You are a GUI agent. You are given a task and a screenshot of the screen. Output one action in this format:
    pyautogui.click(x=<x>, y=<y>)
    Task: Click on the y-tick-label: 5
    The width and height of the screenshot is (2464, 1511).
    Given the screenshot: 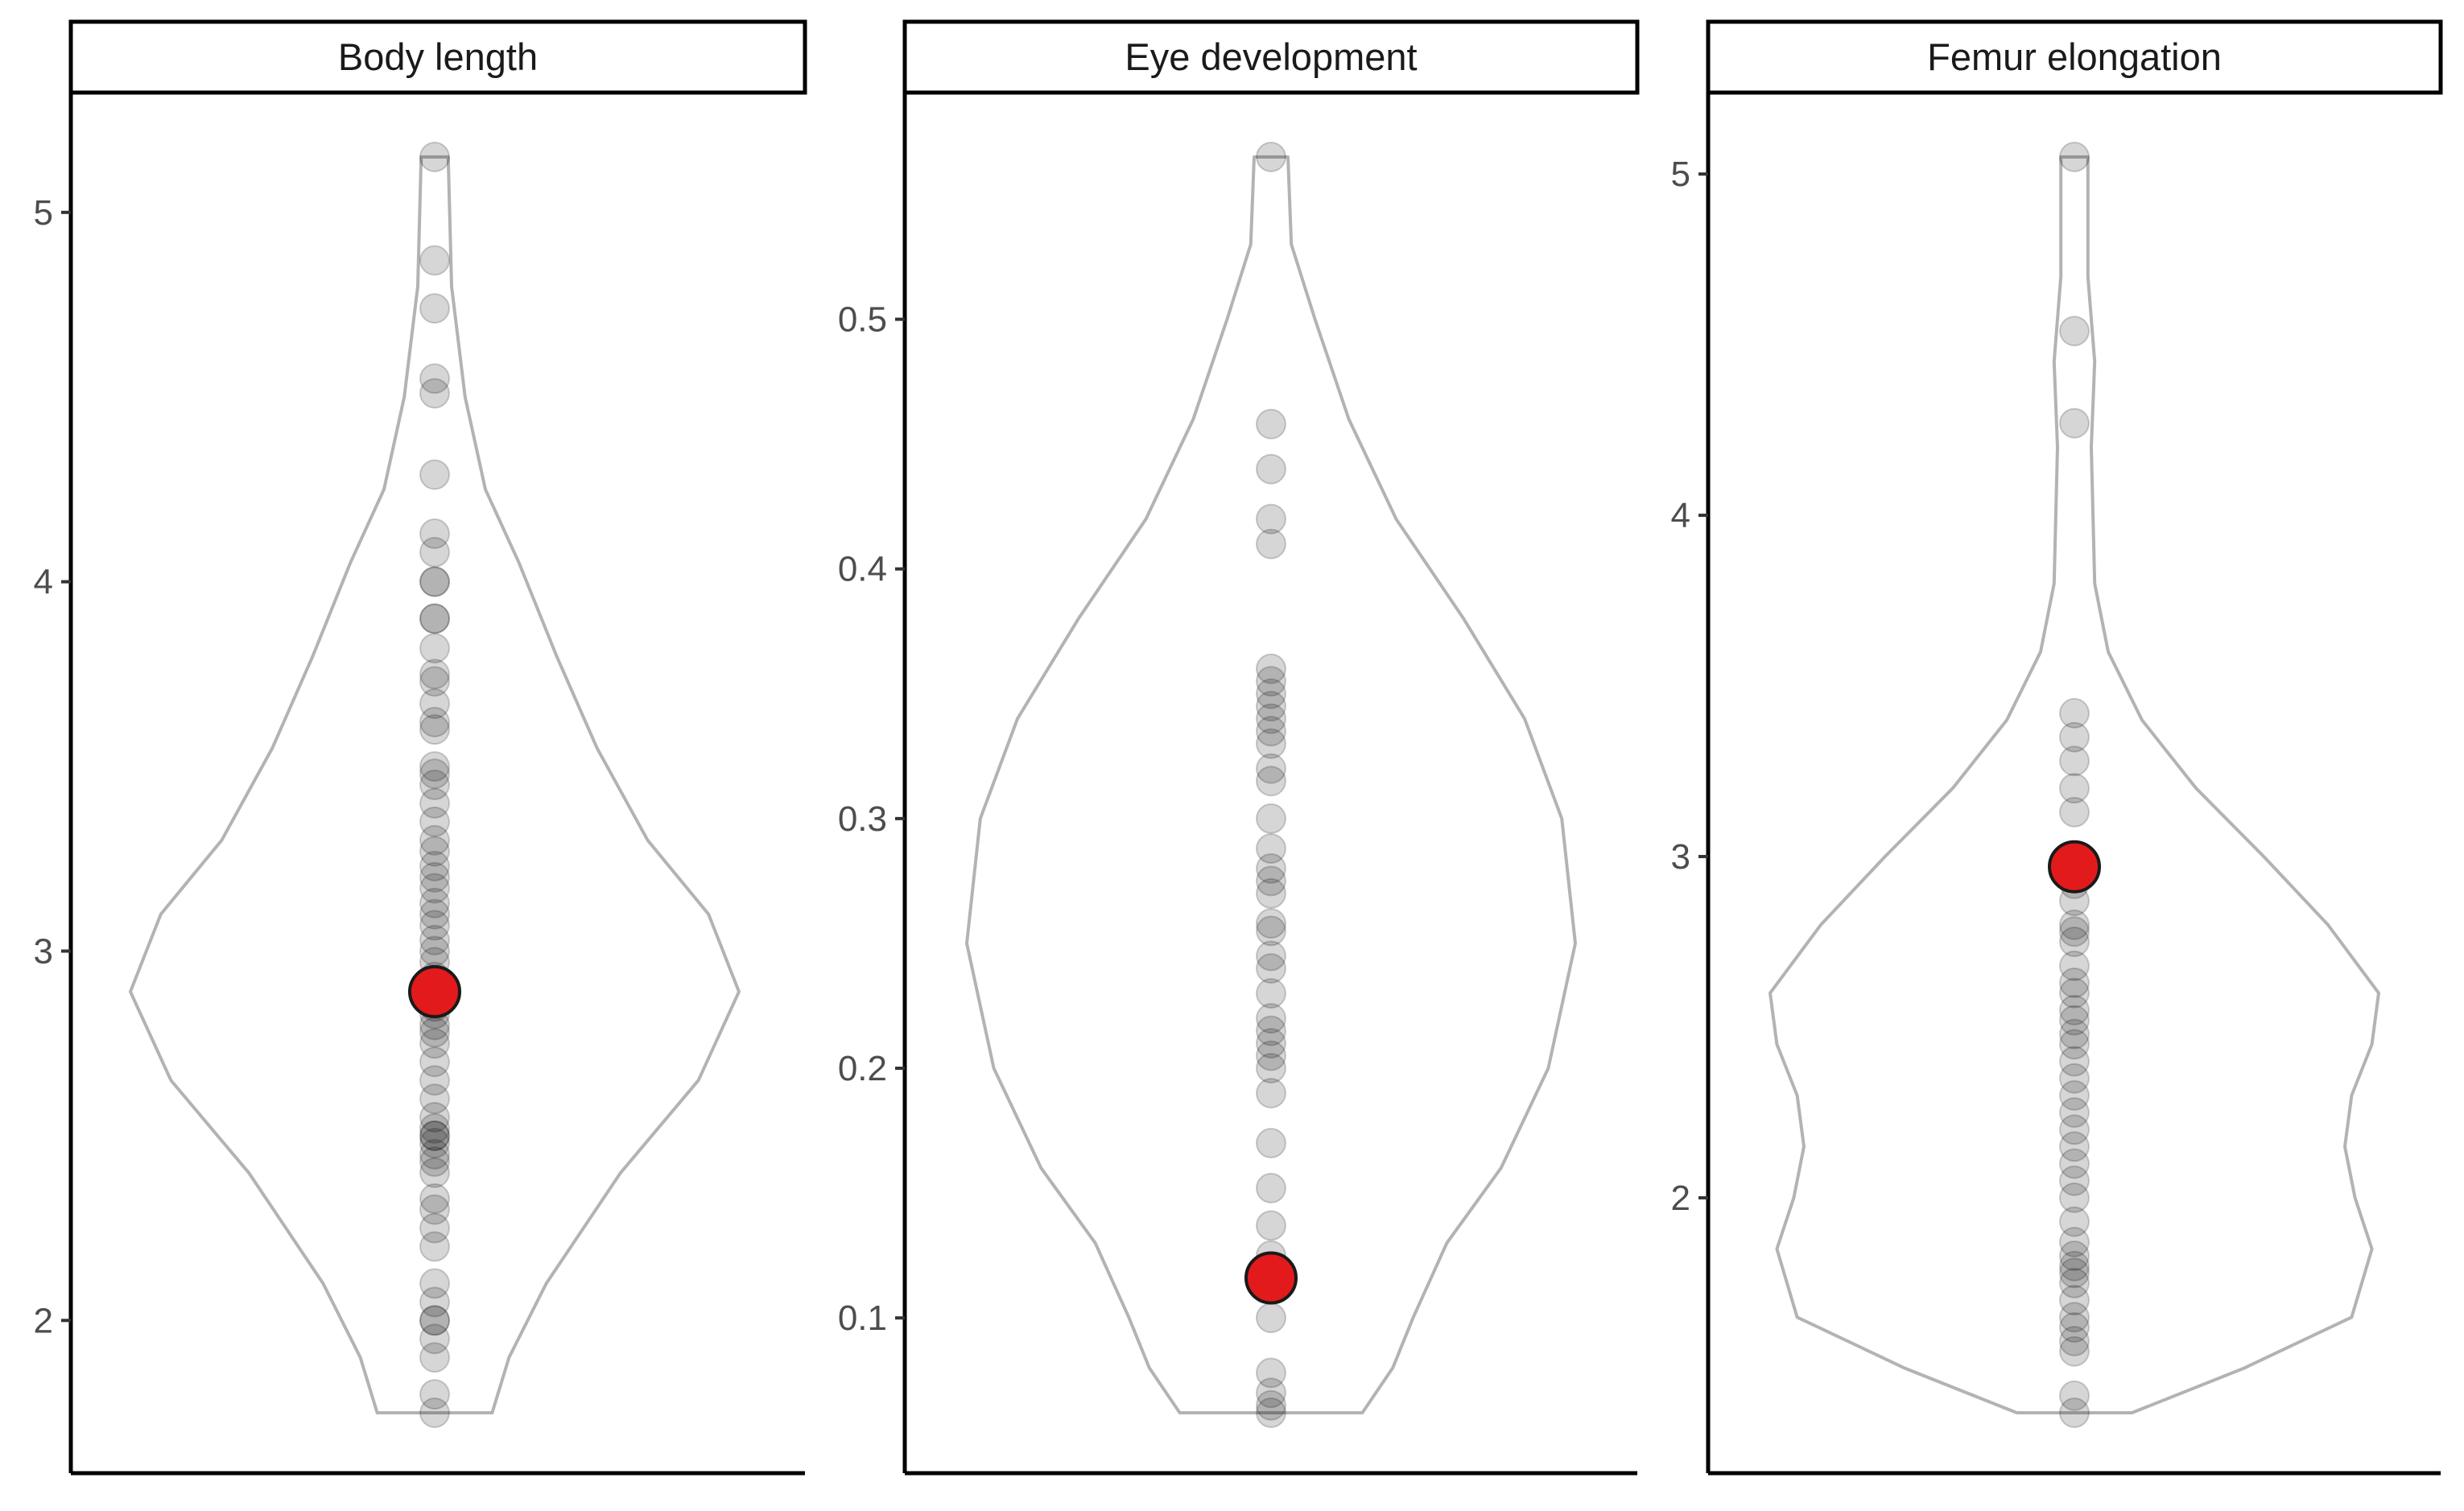 What is the action you would take?
    pyautogui.click(x=44, y=213)
    